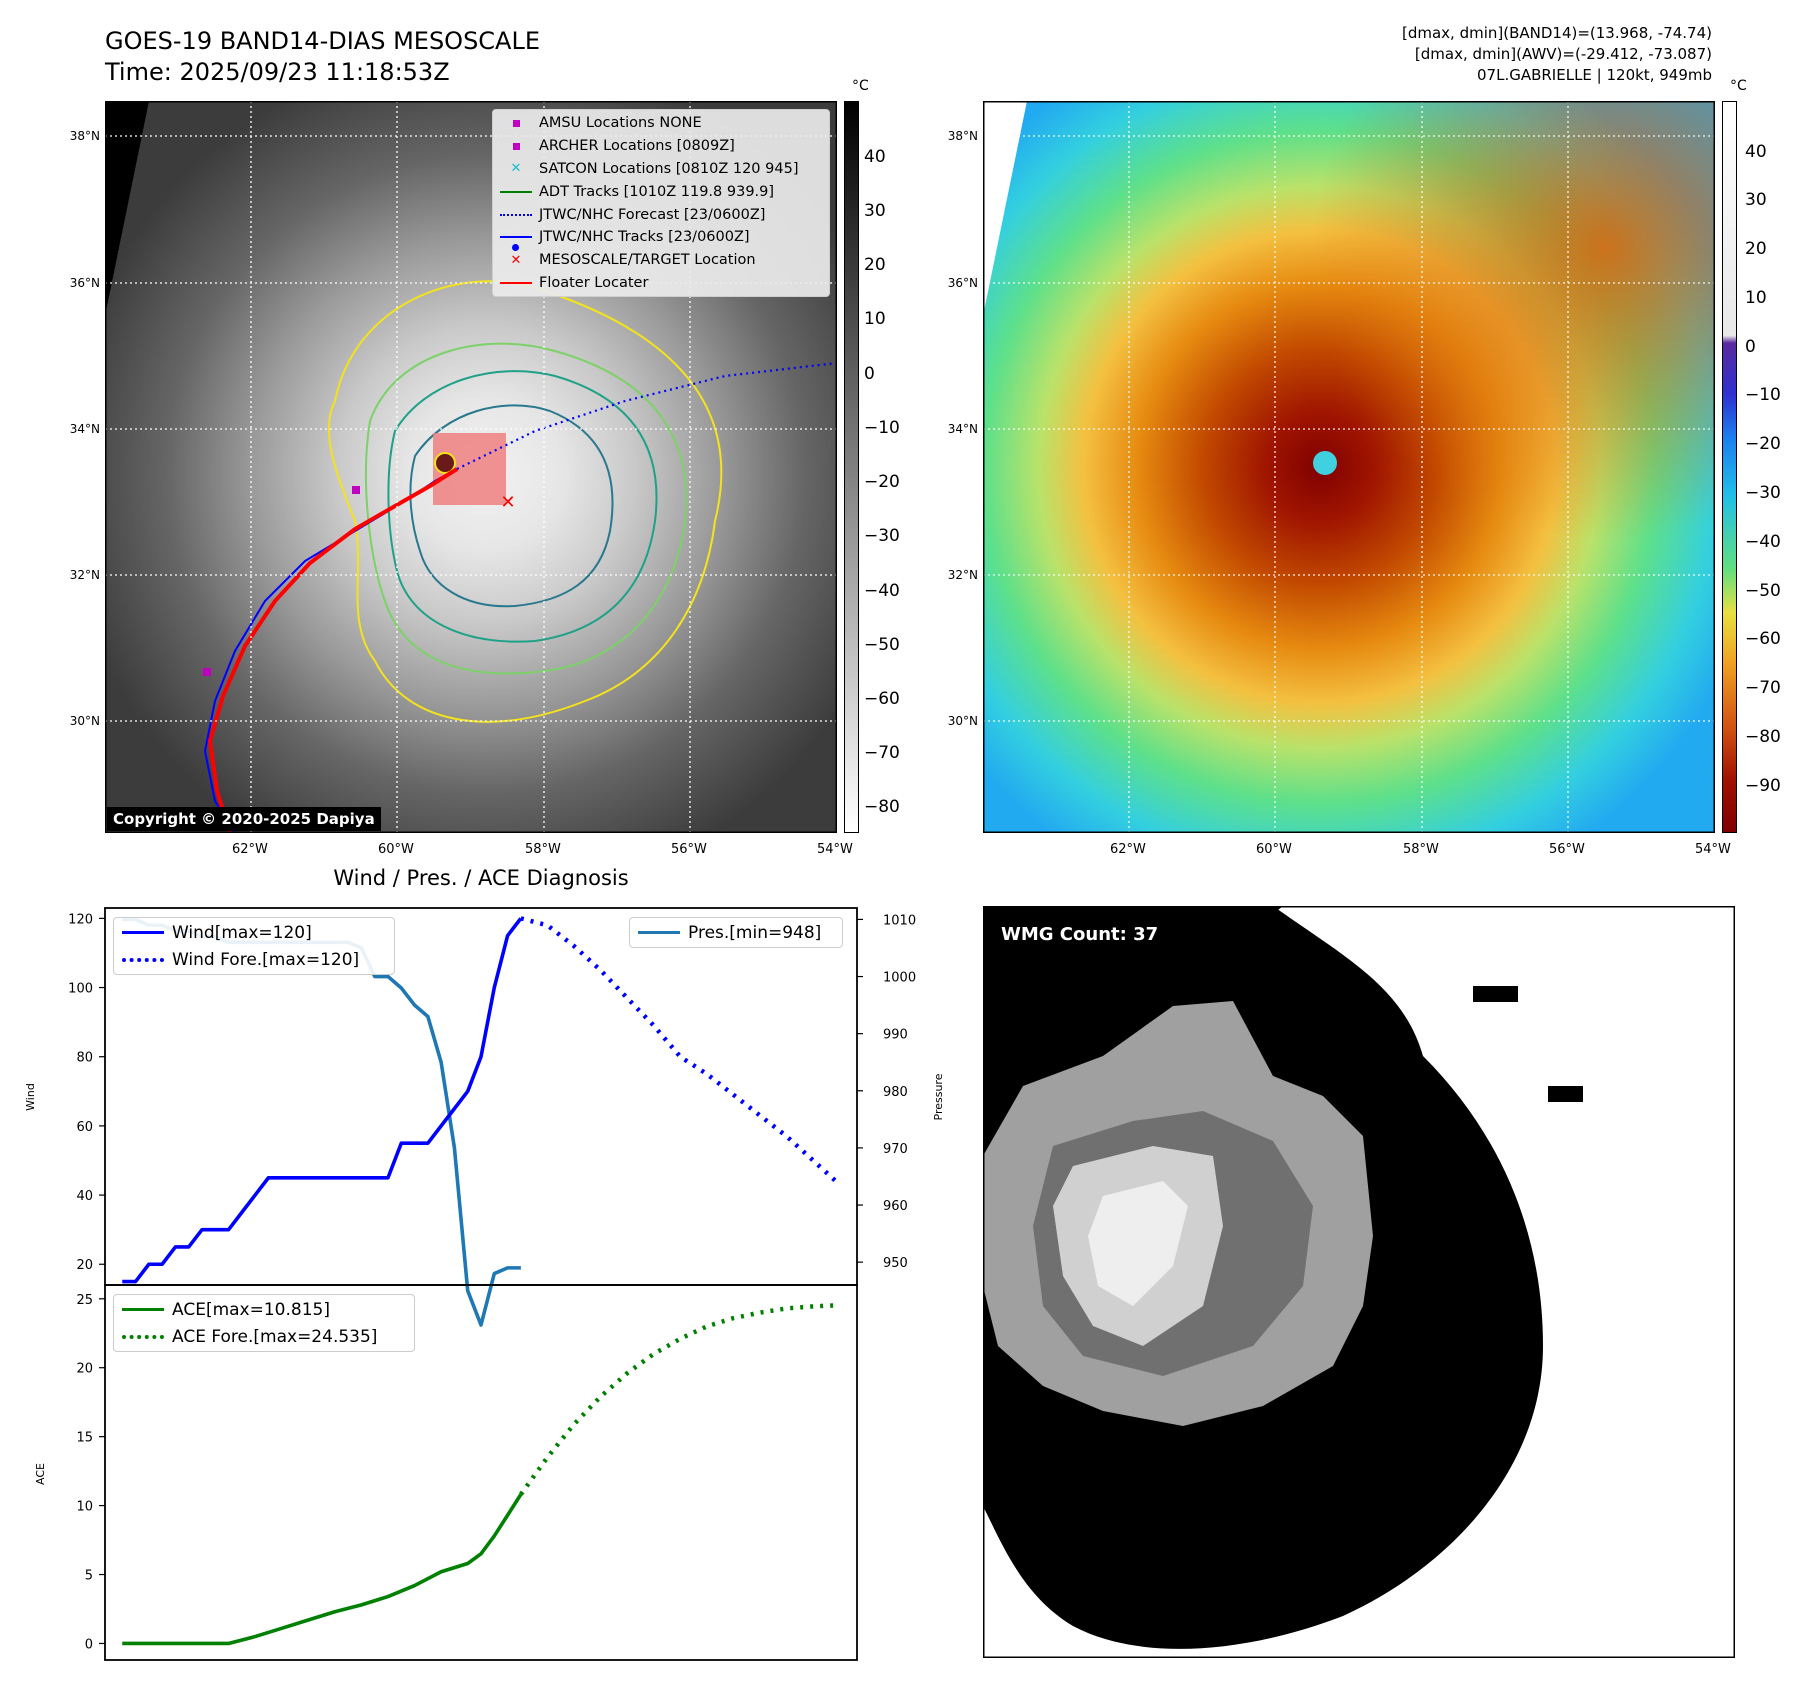 The height and width of the screenshot is (1690, 1797). I want to click on legend-label: SATCON Locations [0810Z 120 945], so click(669, 168).